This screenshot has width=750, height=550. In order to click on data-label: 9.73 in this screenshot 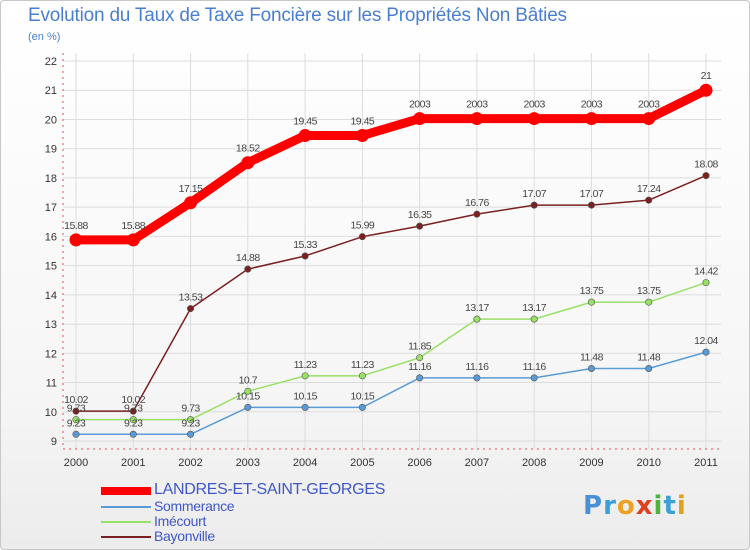, I will do `click(76, 409)`.